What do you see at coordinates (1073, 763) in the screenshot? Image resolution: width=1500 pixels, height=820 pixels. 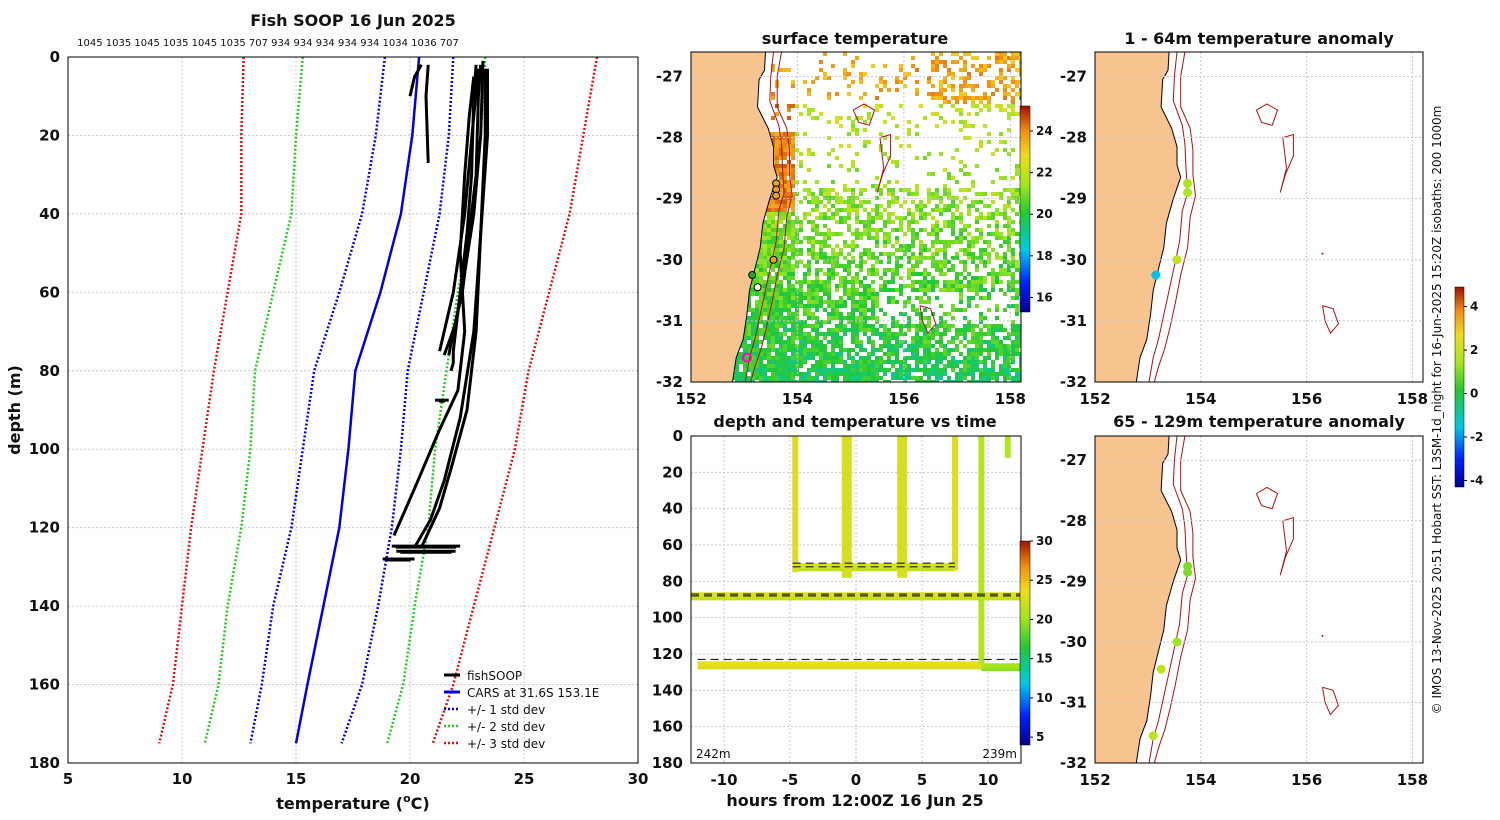 I see `lat-tick-label: -32` at bounding box center [1073, 763].